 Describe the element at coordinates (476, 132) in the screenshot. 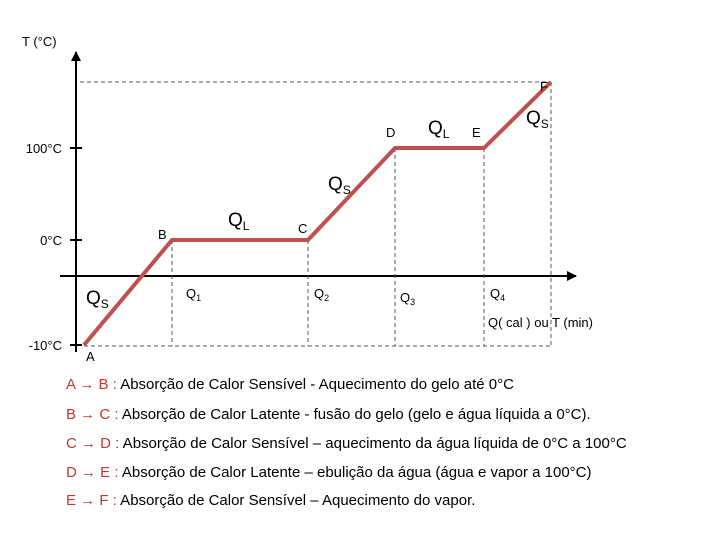

I see `point-label-e: E` at that location.